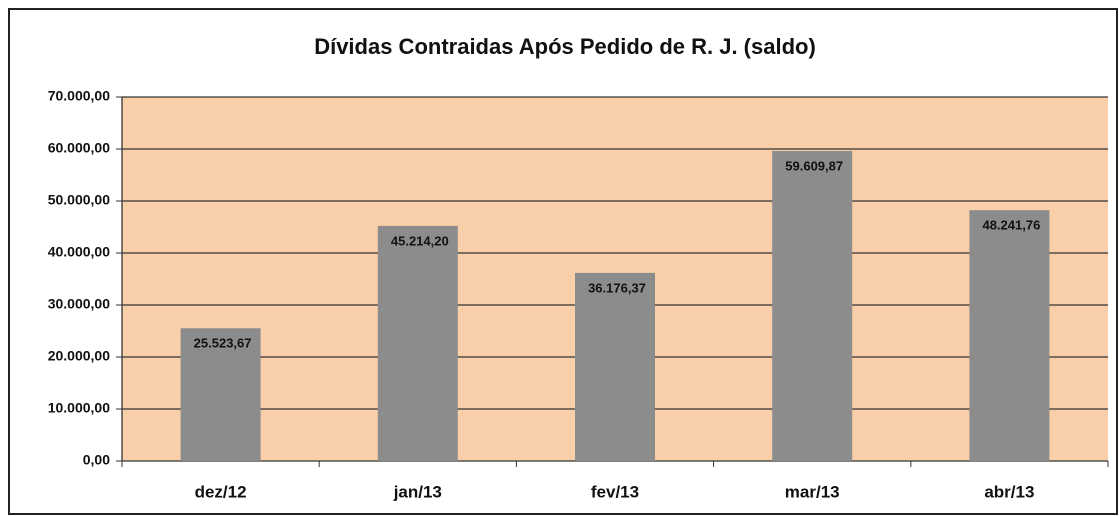  I want to click on x-tick-label: abr/13, so click(1009, 491).